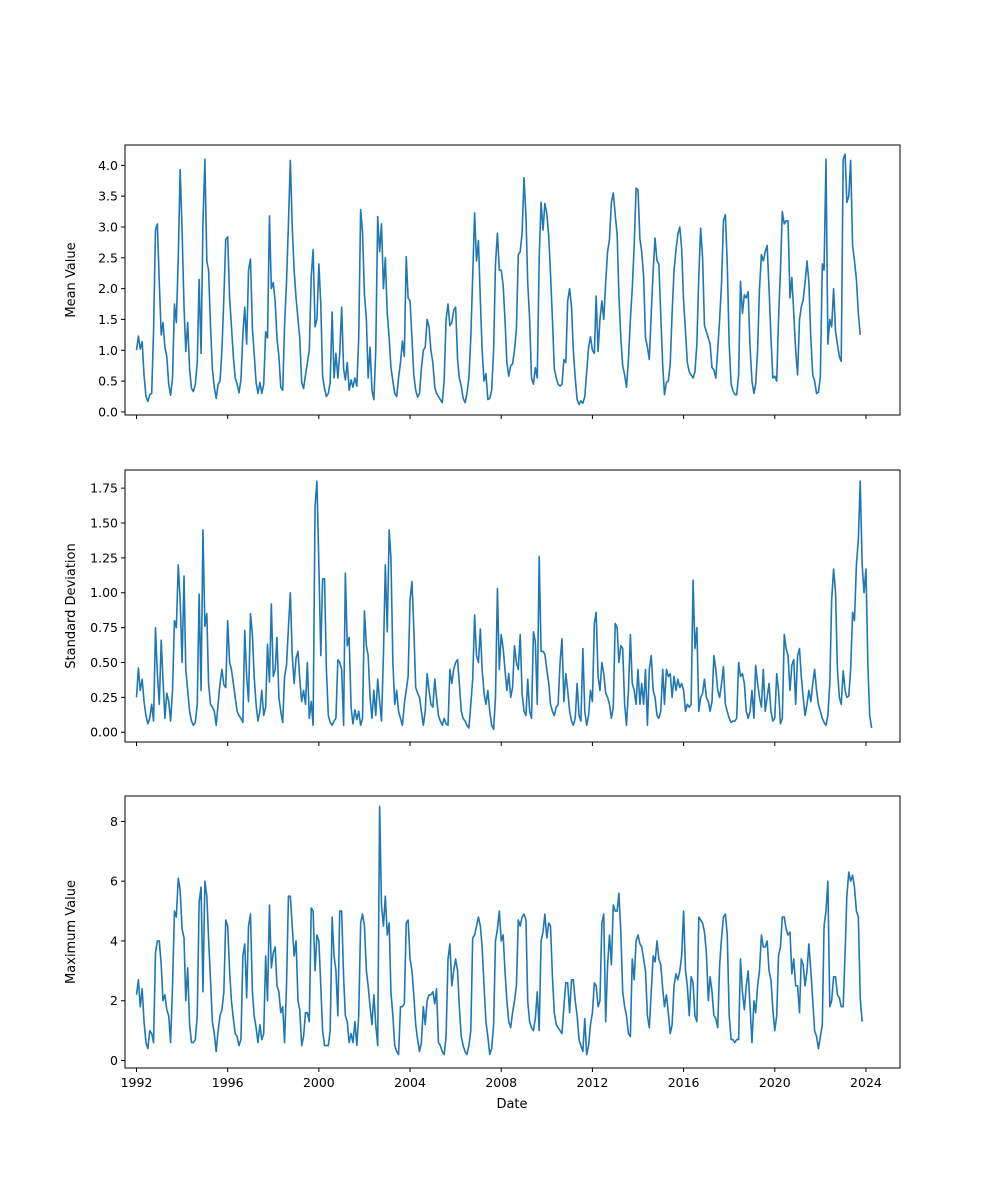  I want to click on y-axis-label-mean-value: Mean Value, so click(71, 279).